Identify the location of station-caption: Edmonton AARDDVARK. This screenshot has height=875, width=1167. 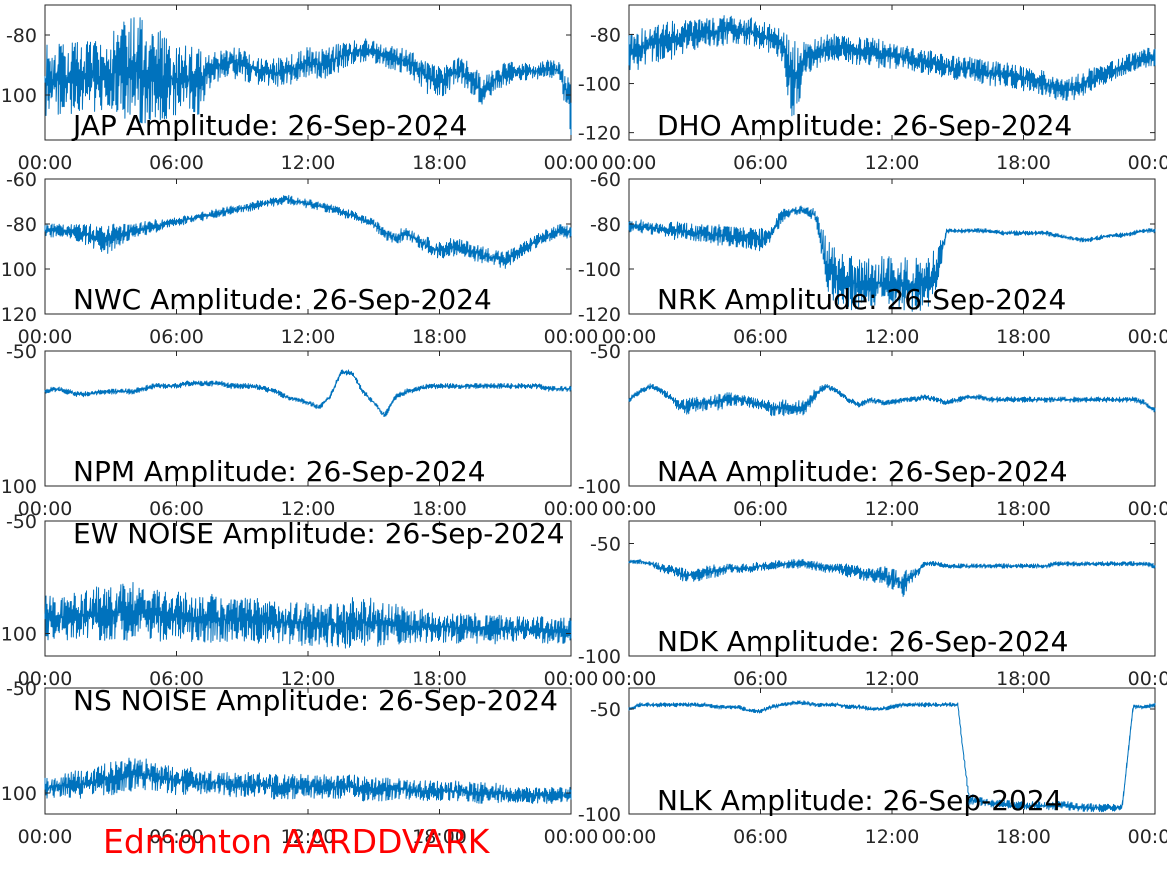
(296, 841).